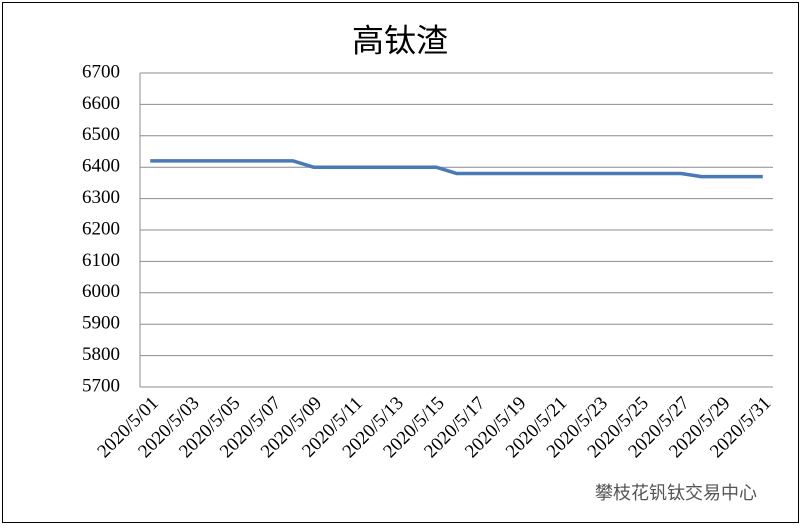 The width and height of the screenshot is (802, 528). I want to click on watermark: 攀枝花钒钛交易中心, so click(676, 493).